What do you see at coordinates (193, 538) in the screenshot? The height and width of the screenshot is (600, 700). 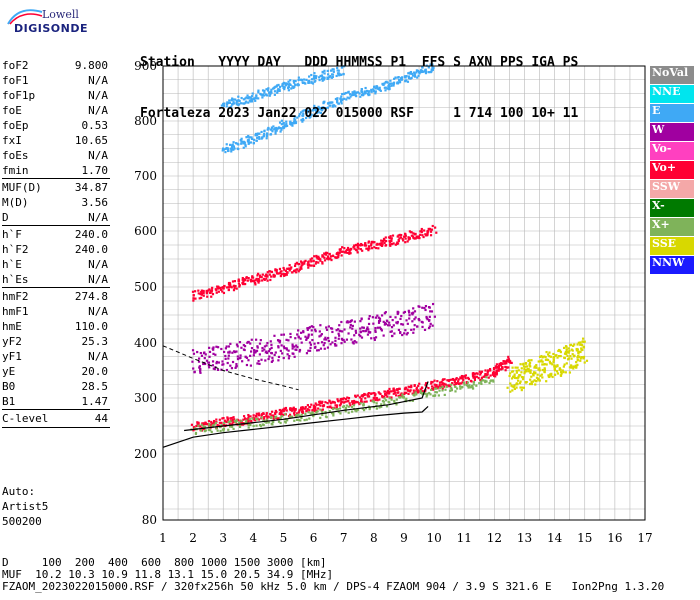 I see `x-tick-label: 2` at bounding box center [193, 538].